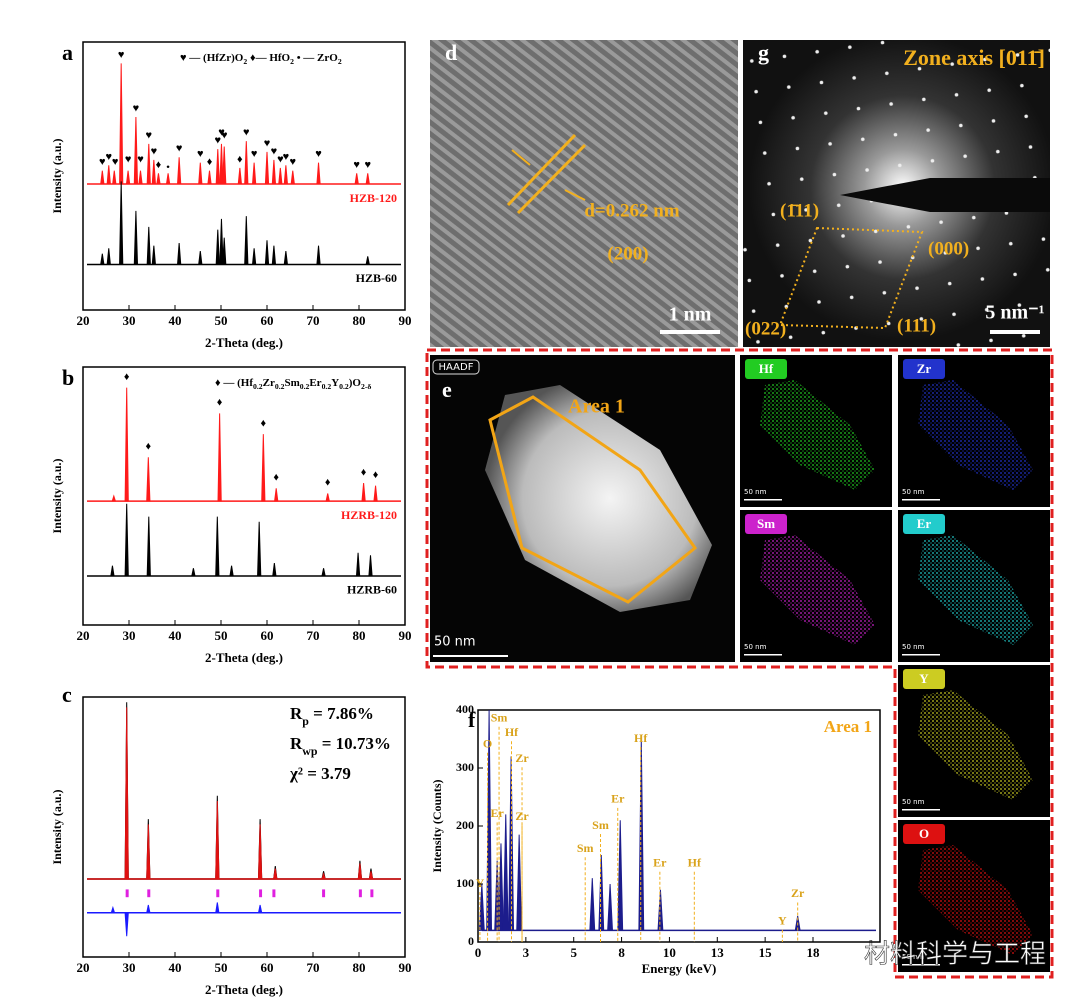  I want to click on x-tick-label: 10, so click(669, 952).